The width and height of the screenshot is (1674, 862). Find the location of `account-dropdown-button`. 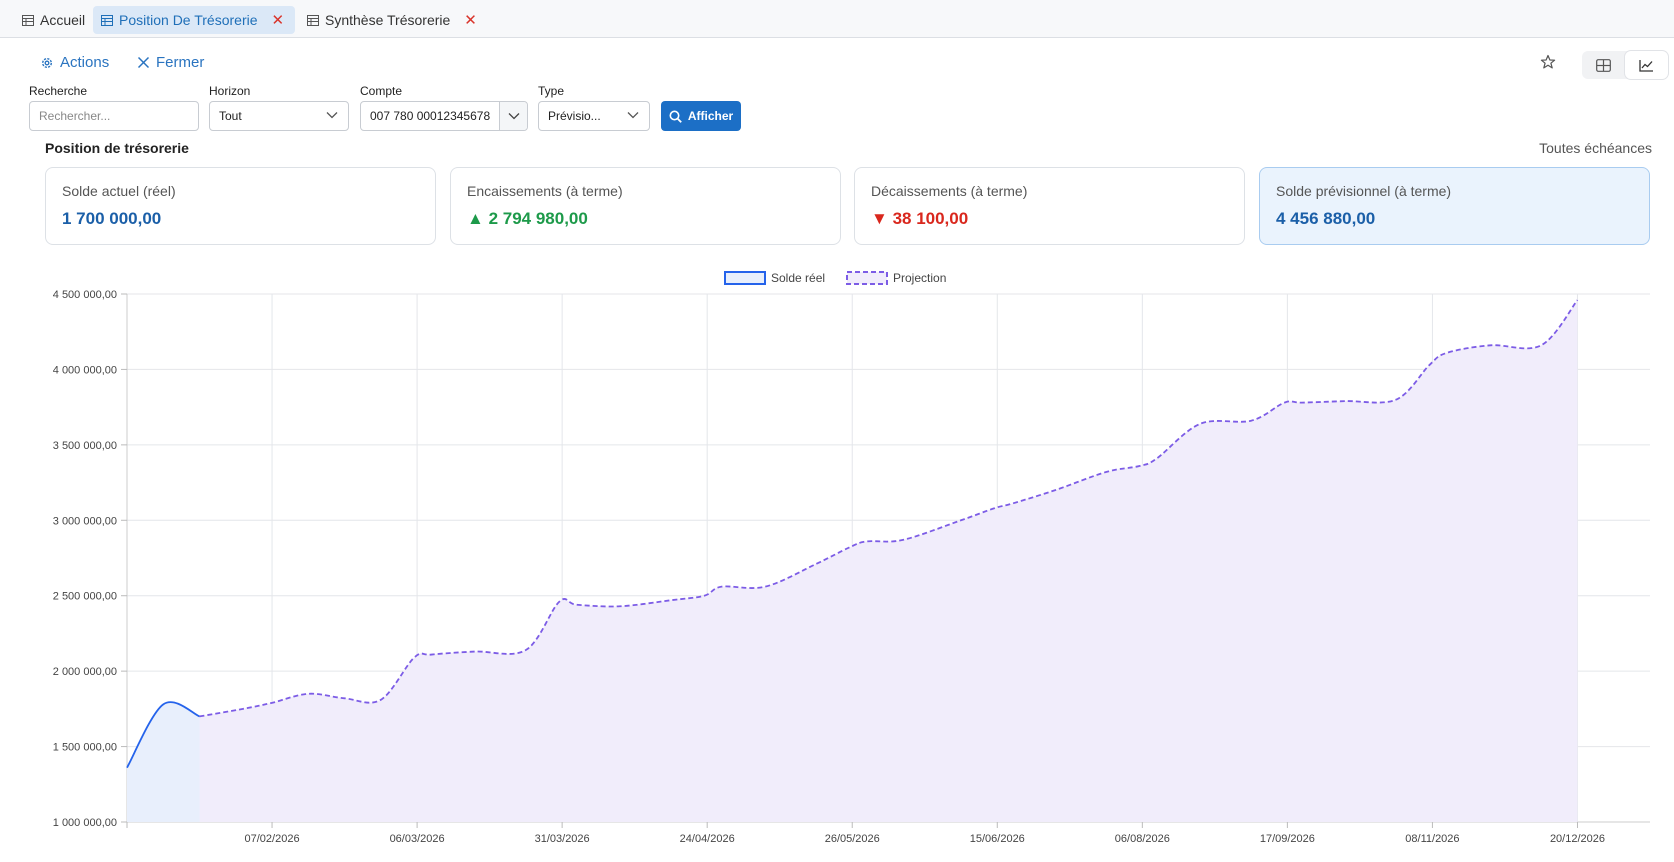

account-dropdown-button is located at coordinates (513, 116).